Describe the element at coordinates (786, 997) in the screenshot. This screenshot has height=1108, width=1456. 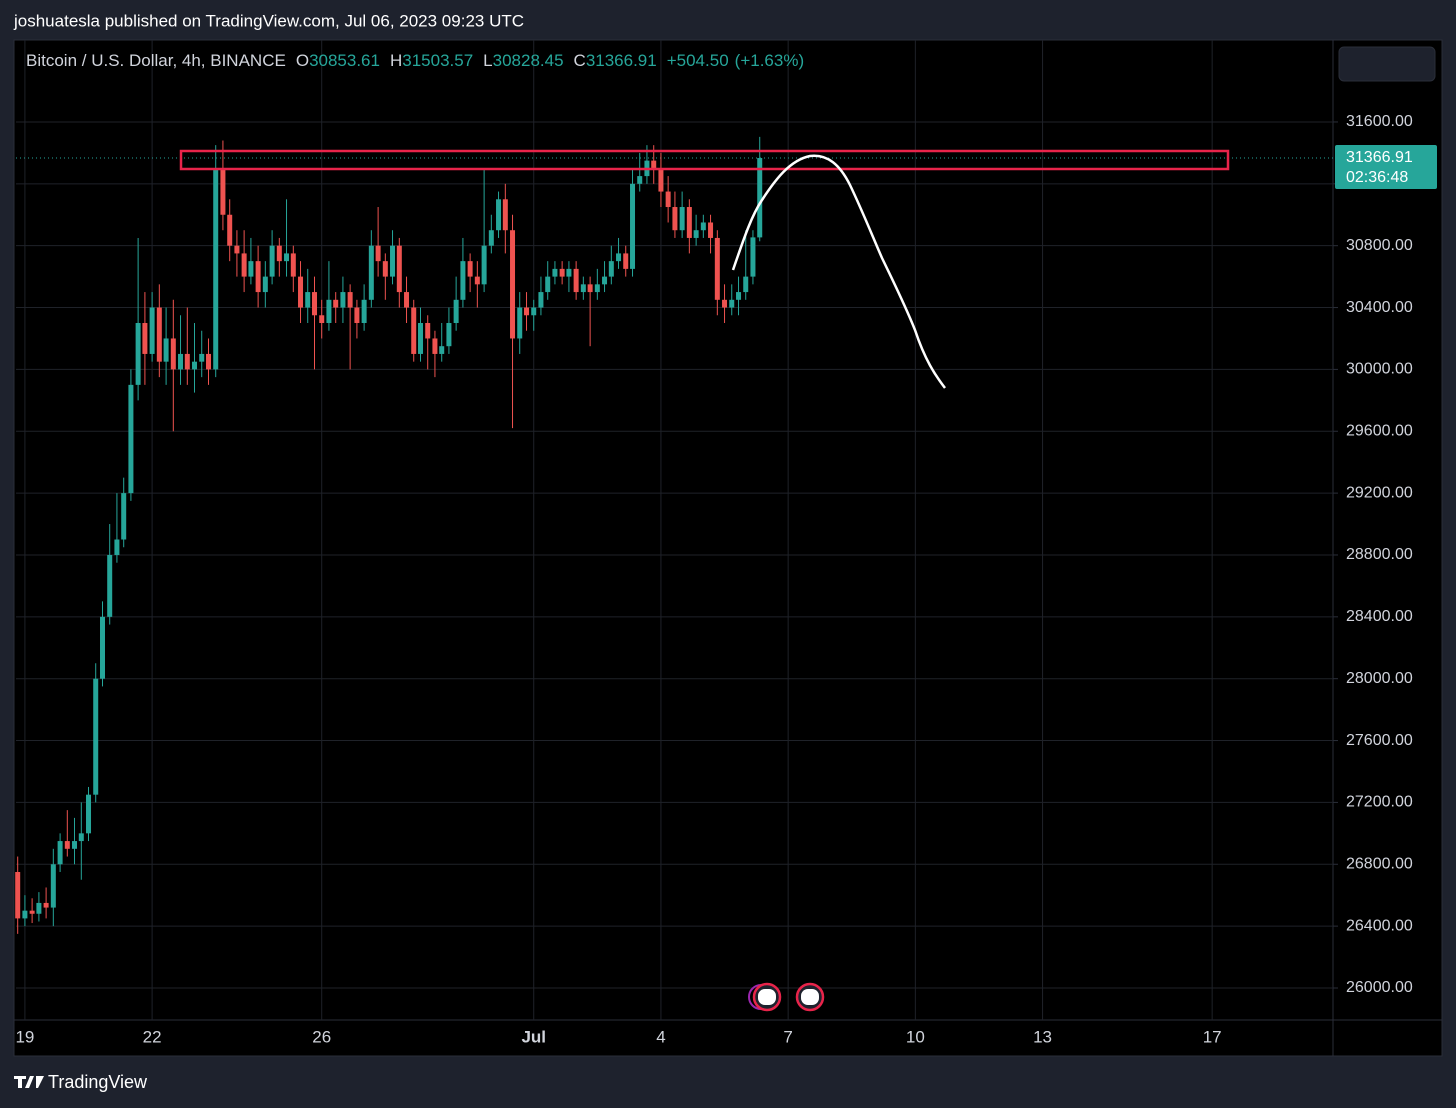
I see `event-icons` at that location.